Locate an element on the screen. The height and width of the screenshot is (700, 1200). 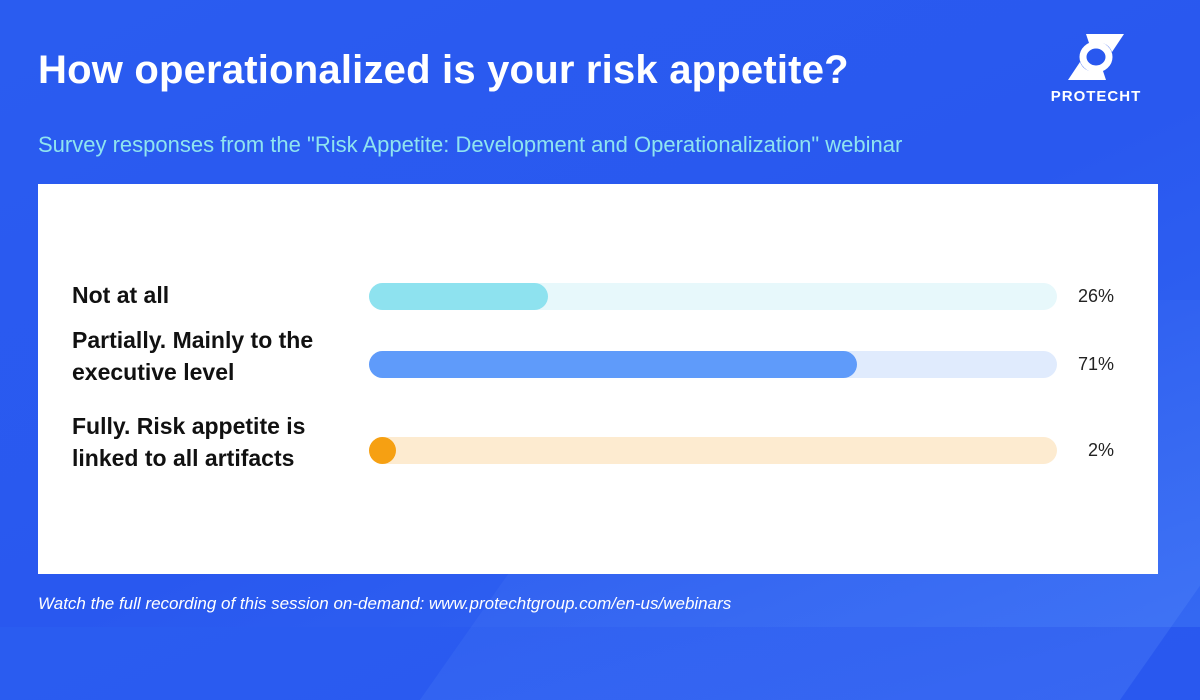
category-label: Not at all is located at coordinates (121, 295).